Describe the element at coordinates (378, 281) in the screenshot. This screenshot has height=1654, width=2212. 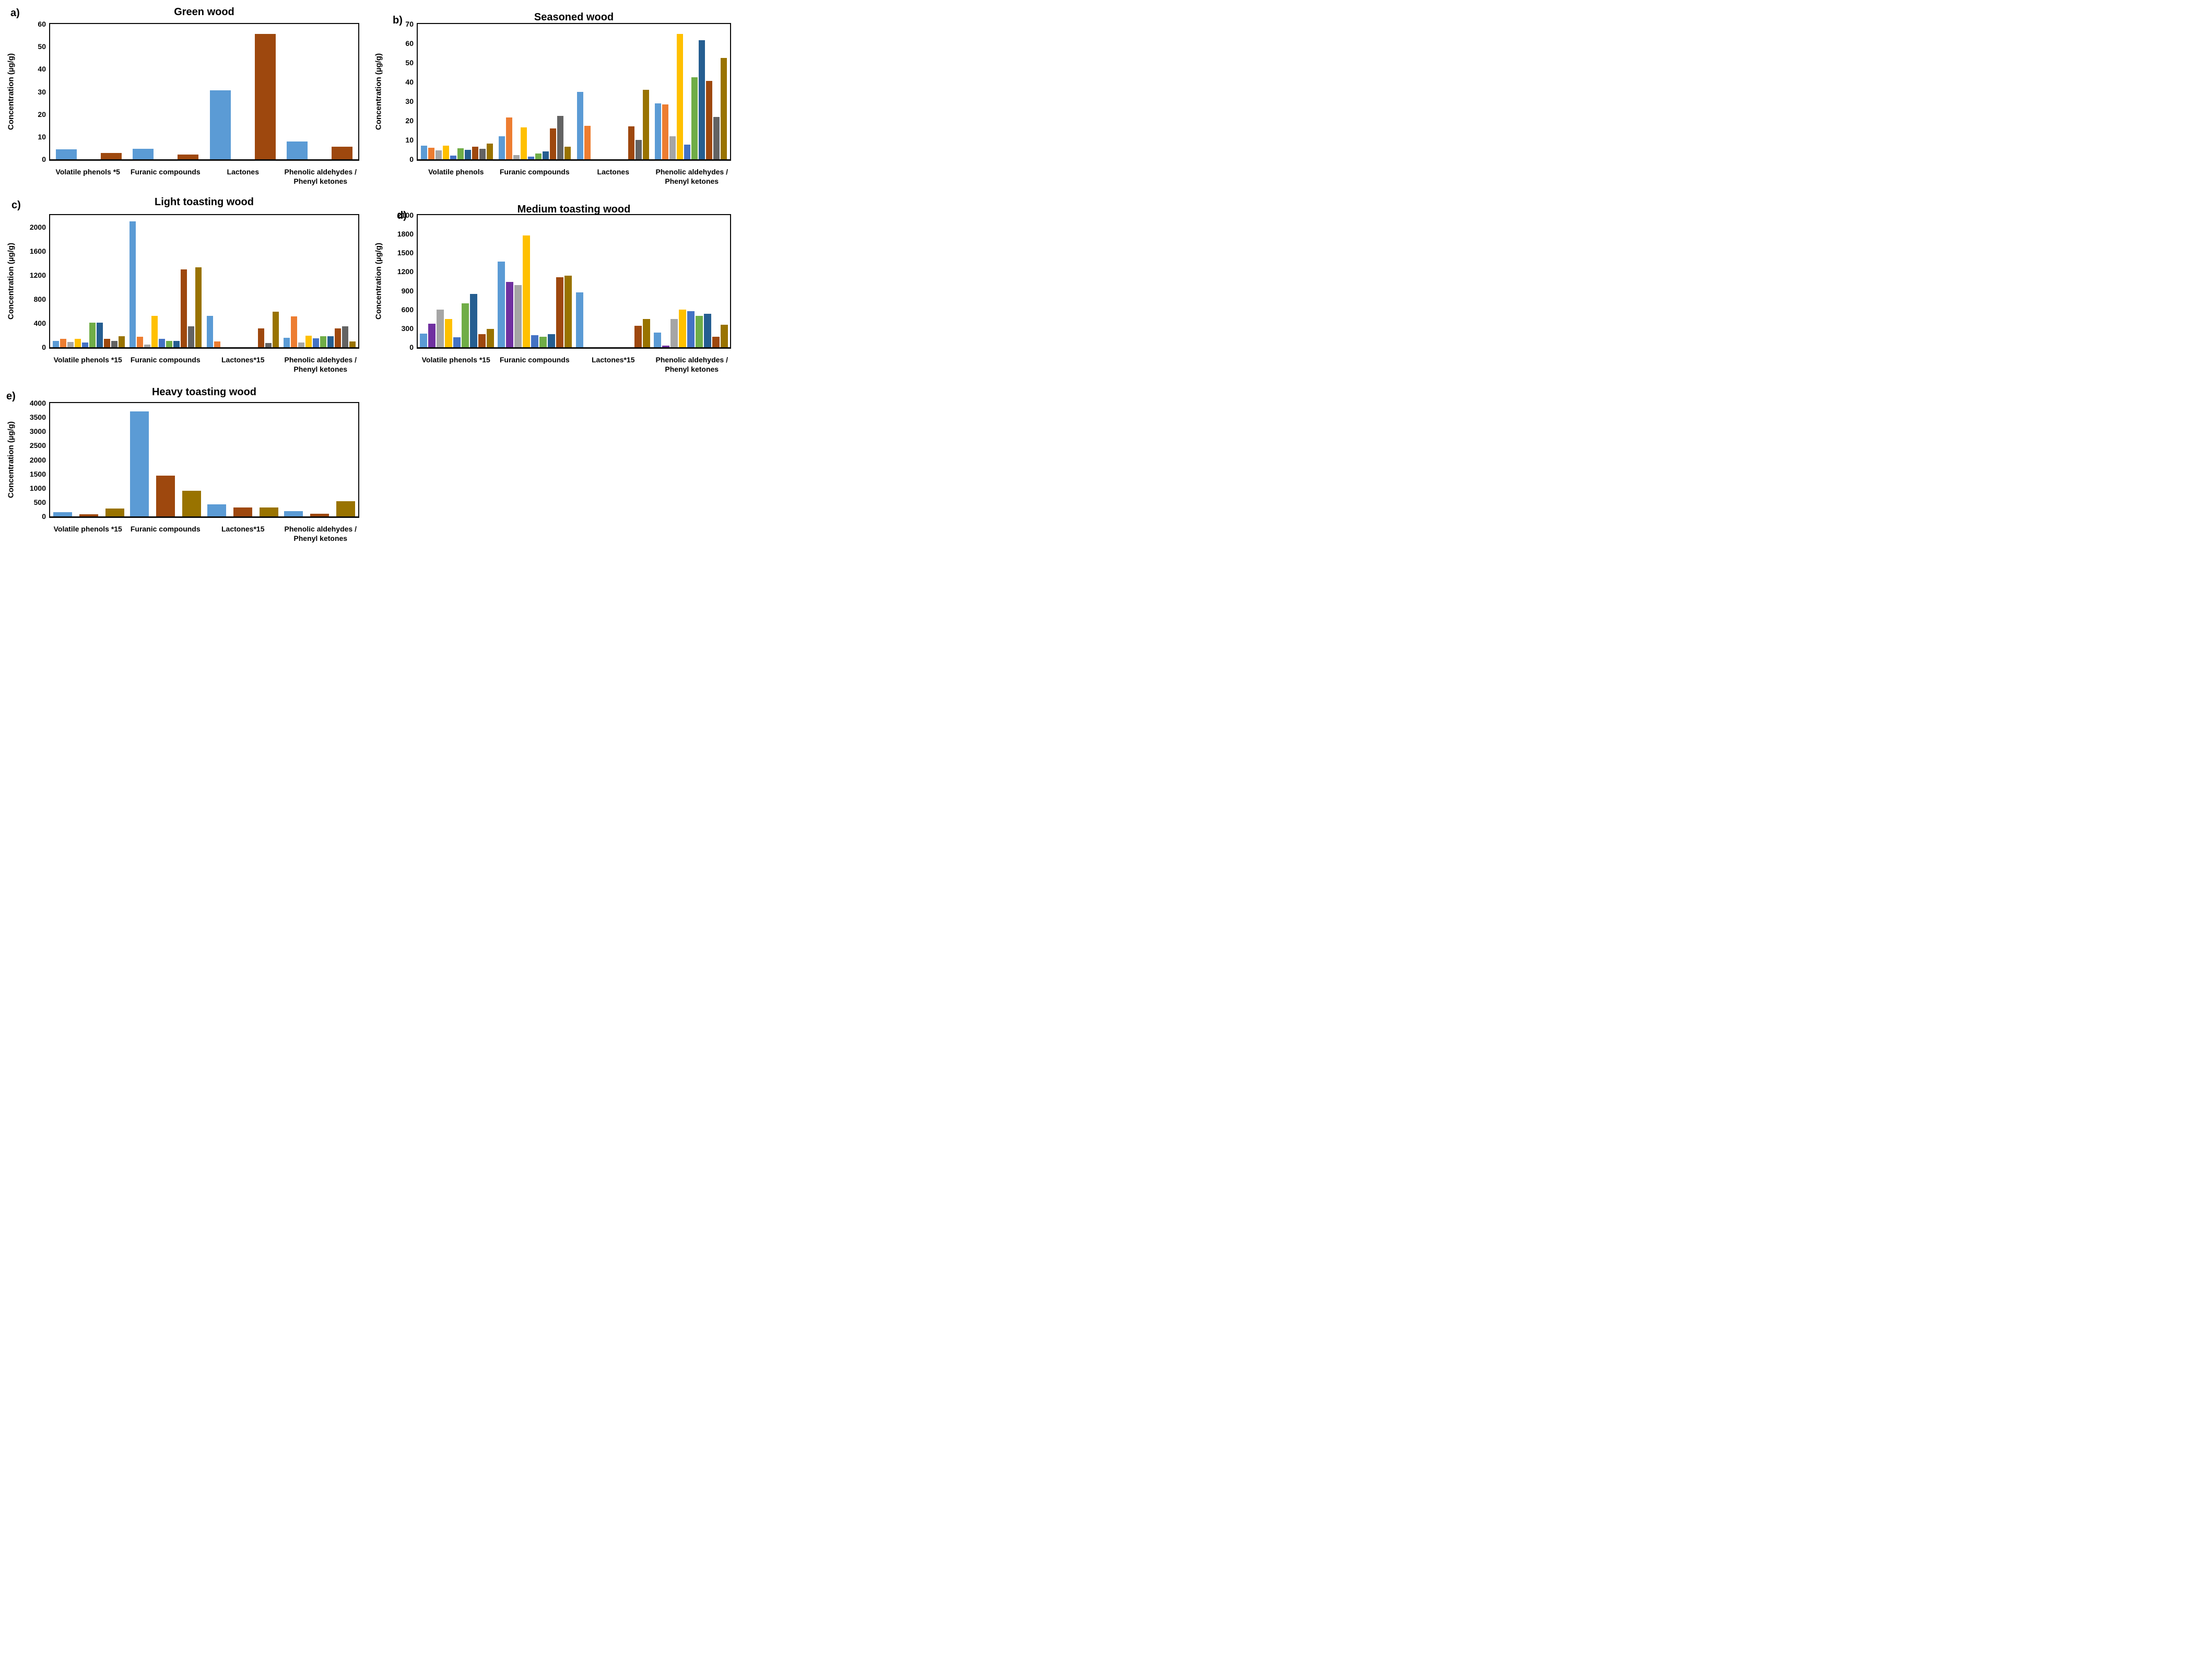
I see `y-axis-title: Concentration (µg/g)` at that location.